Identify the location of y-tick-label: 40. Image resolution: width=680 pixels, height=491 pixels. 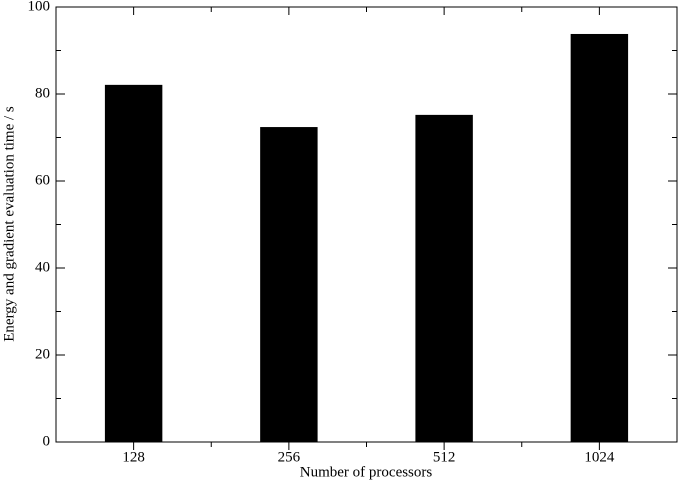
(42, 267).